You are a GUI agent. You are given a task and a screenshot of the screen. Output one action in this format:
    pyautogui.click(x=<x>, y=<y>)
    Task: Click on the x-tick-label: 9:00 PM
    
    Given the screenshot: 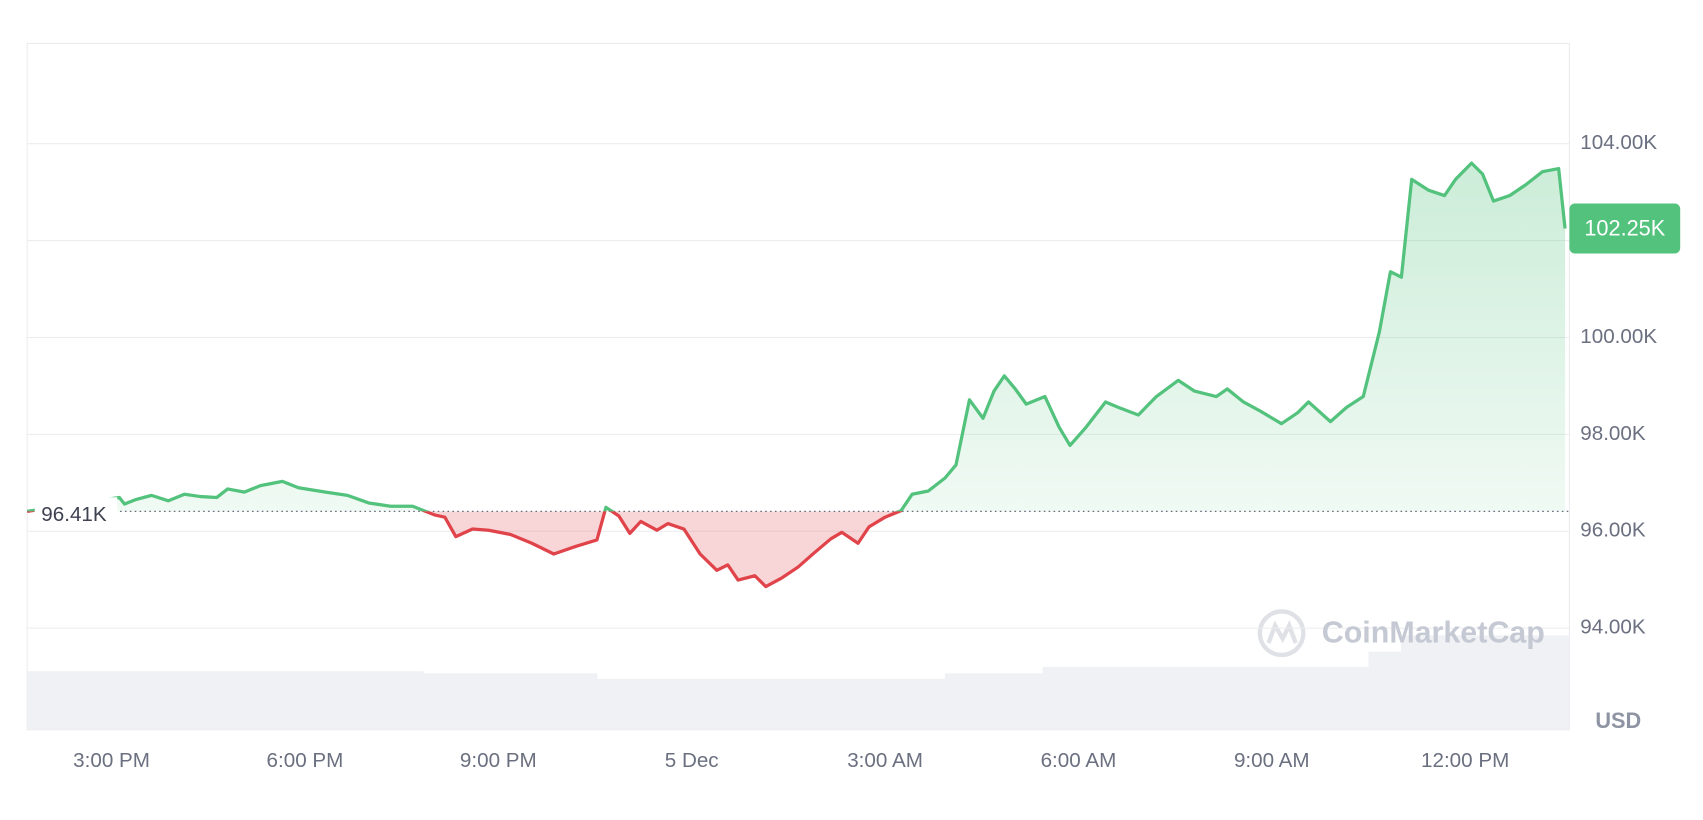 What is the action you would take?
    pyautogui.click(x=498, y=760)
    